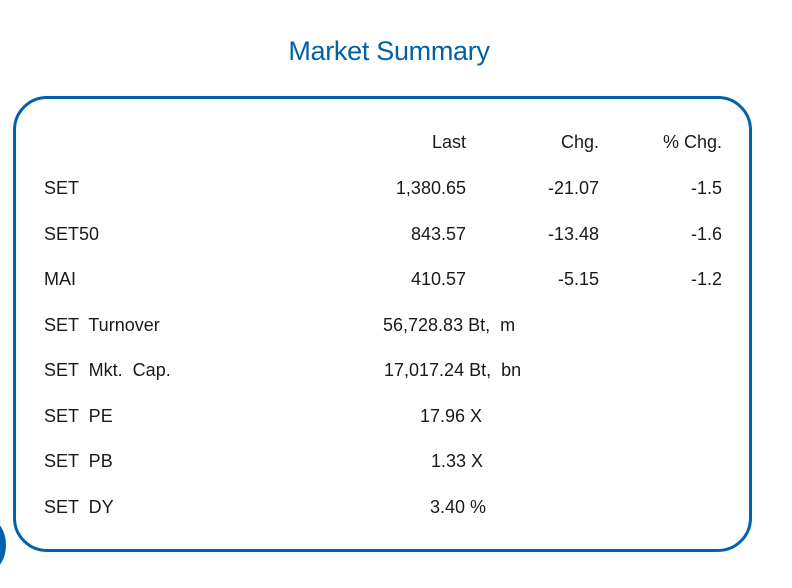 This screenshot has height=588, width=792. I want to click on stat-turnover-value: 56,728.83 Bt, m, so click(449, 325).